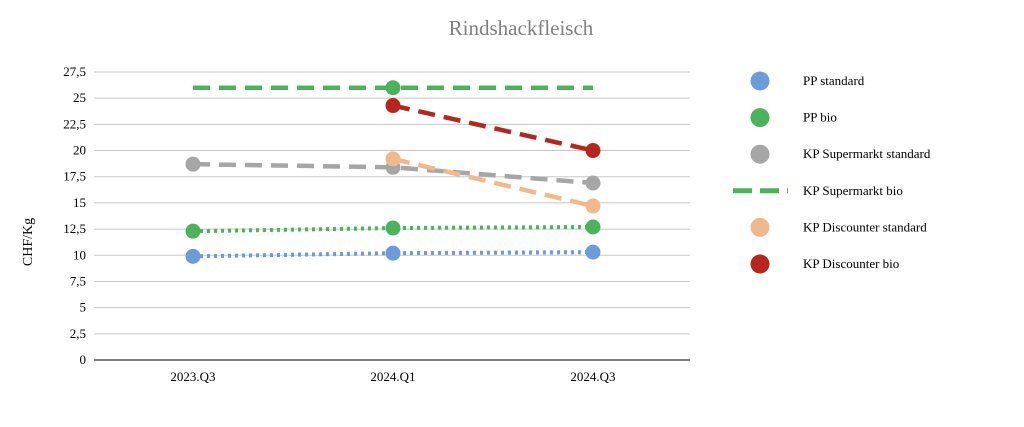  I want to click on y-tick-label: 12,5, so click(74, 228).